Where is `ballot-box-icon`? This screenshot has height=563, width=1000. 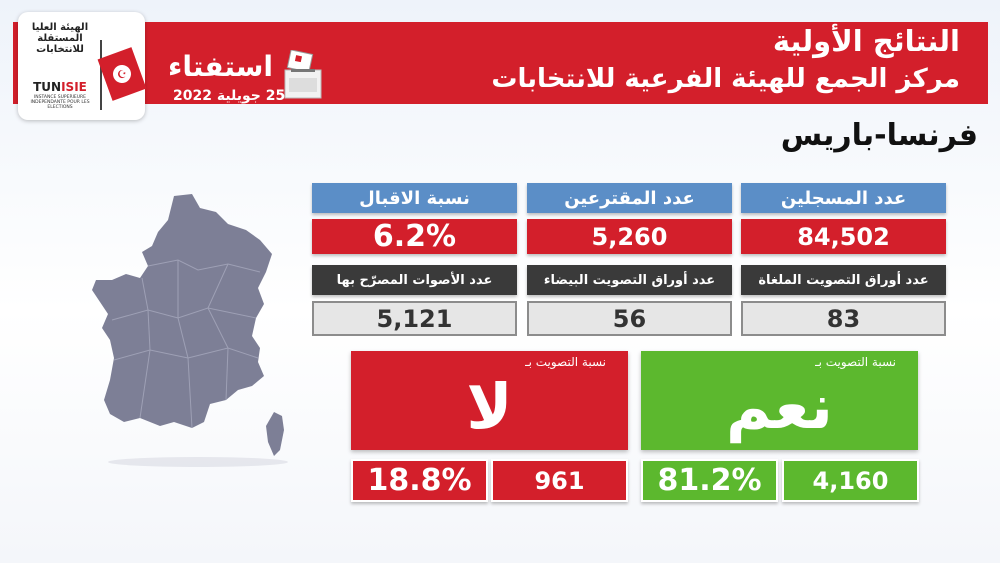 ballot-box-icon is located at coordinates (303, 74).